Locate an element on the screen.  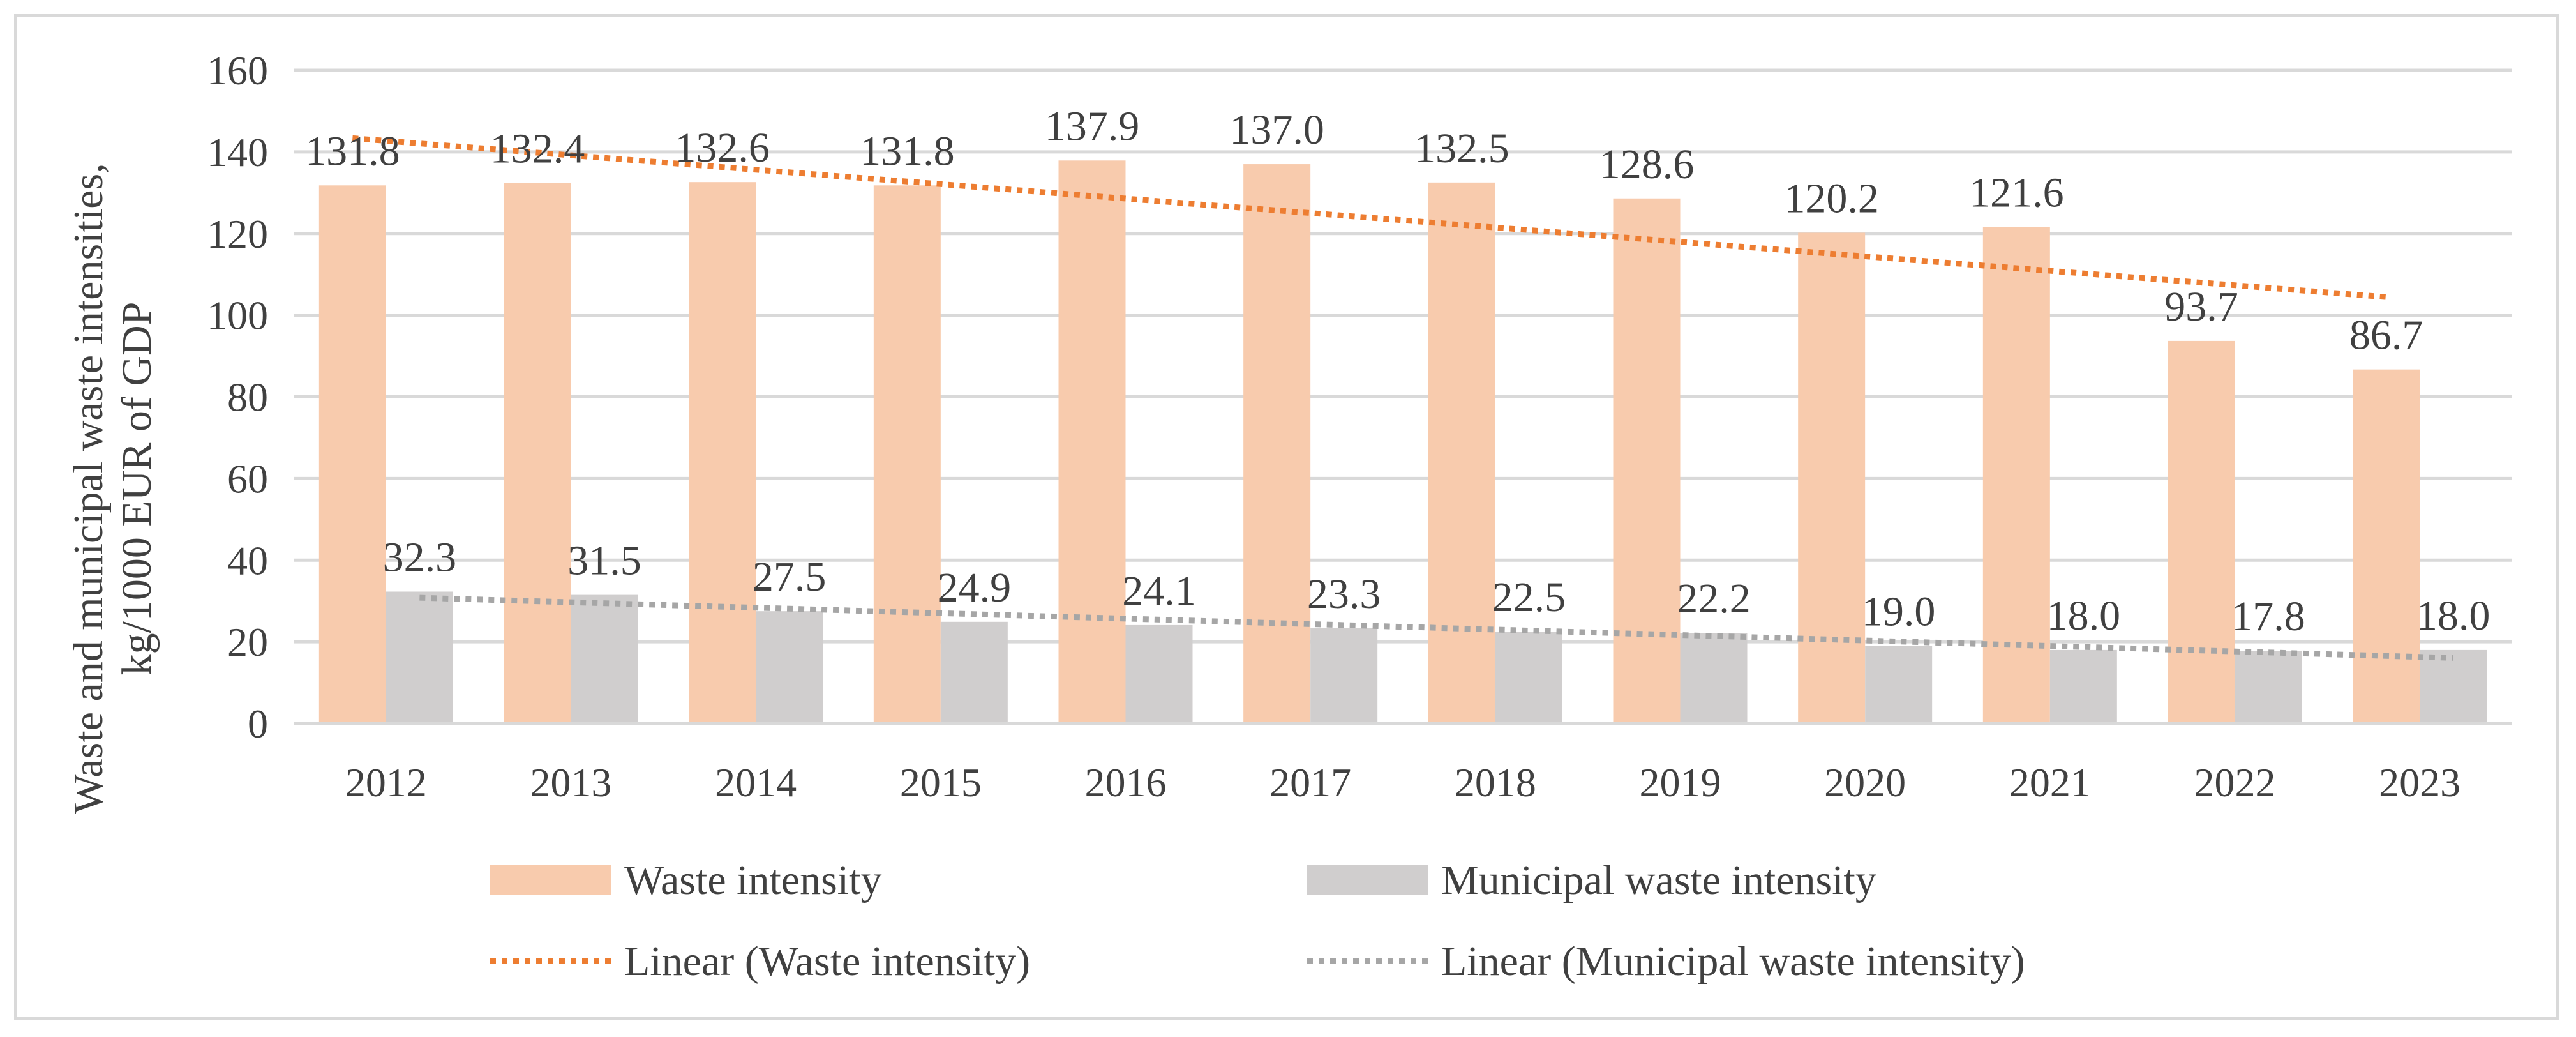
municipal-waste-data-label: 22.2 is located at coordinates (1714, 598).